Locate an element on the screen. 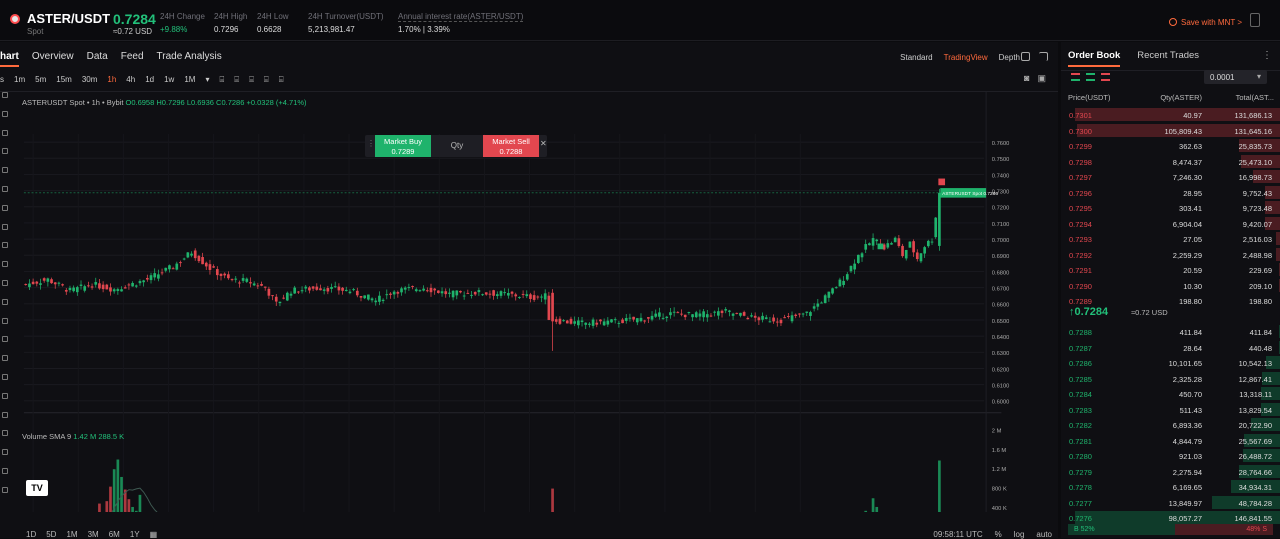 Image resolution: width=1280 pixels, height=539 pixels. price-tick-label: 0.6000 is located at coordinates (1001, 403).